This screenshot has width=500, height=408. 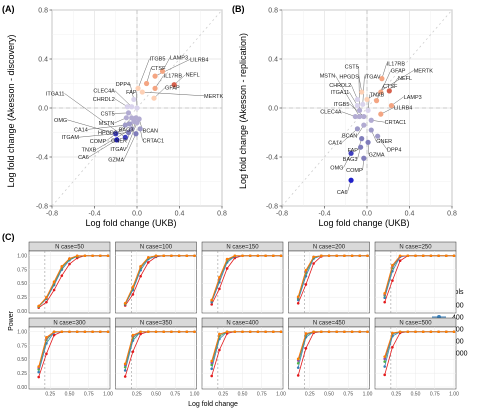 I want to click on panel-a-x-tick-label: 0.8, so click(x=222, y=214).